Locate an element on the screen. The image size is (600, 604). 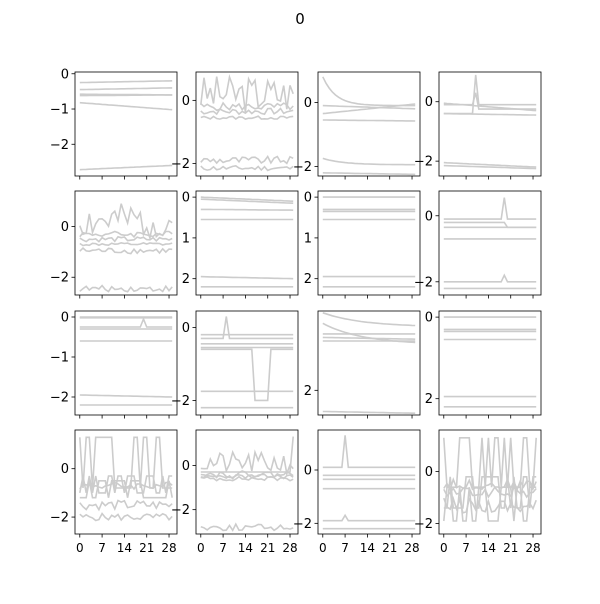
panel-6: 0 1 2 is located at coordinates (240, 244).